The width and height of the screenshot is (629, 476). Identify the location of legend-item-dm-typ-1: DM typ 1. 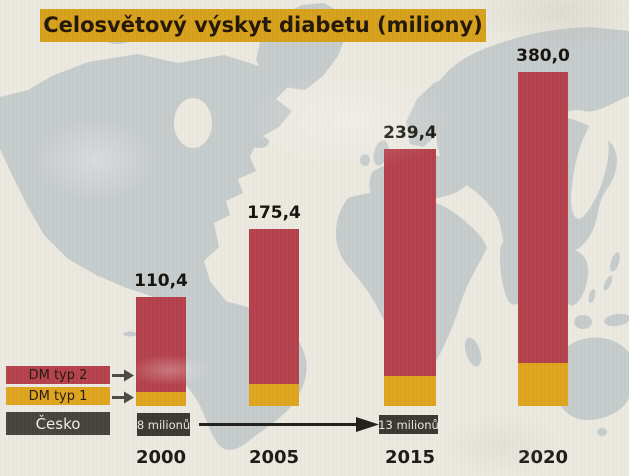
(58, 396).